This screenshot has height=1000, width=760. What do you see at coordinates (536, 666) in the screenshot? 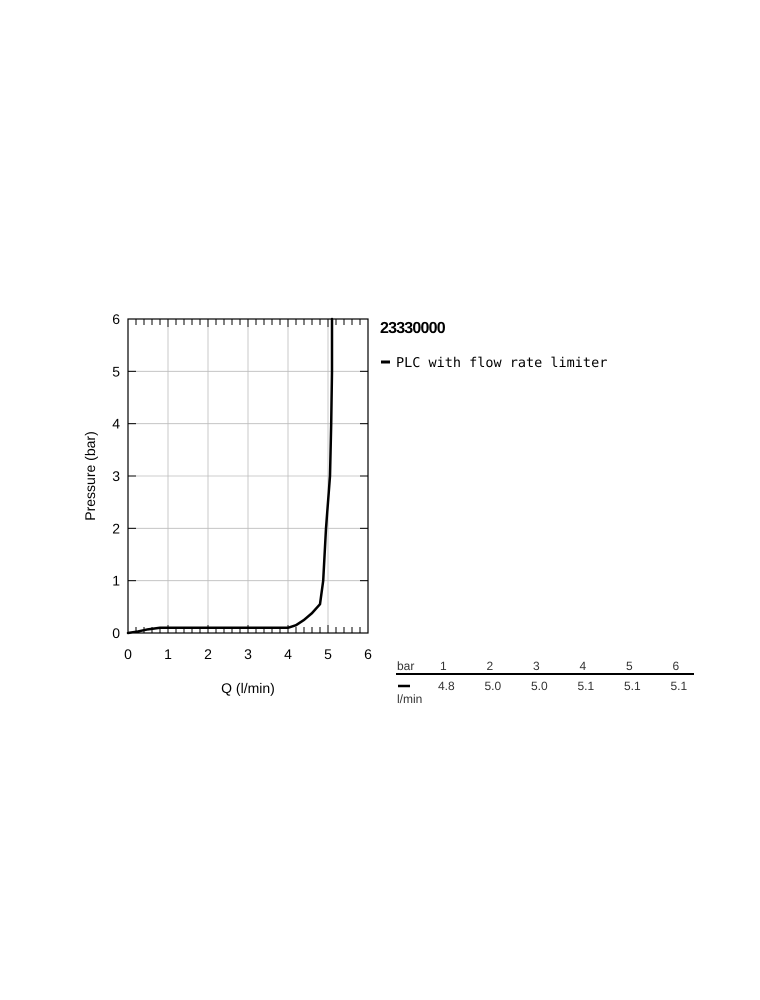
I see `text: 3` at bounding box center [536, 666].